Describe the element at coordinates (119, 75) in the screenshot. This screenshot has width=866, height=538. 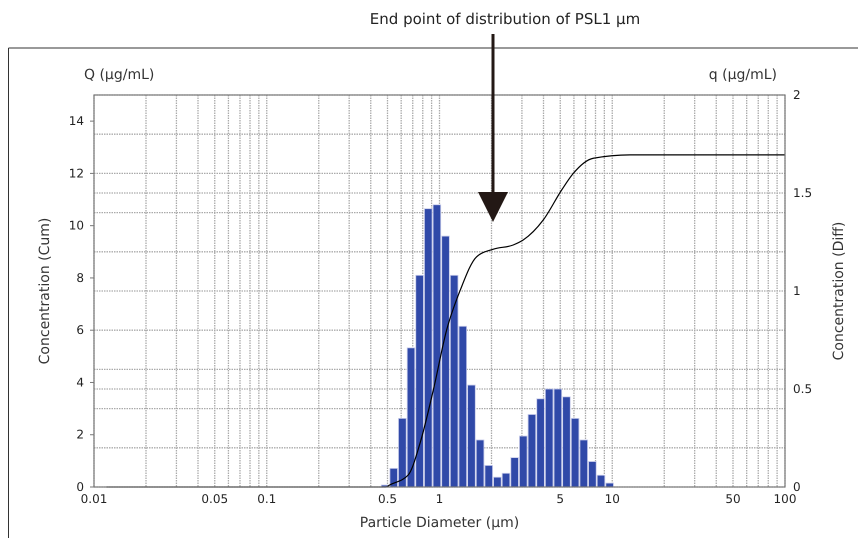
I see `text: Q (µg/mL)` at that location.